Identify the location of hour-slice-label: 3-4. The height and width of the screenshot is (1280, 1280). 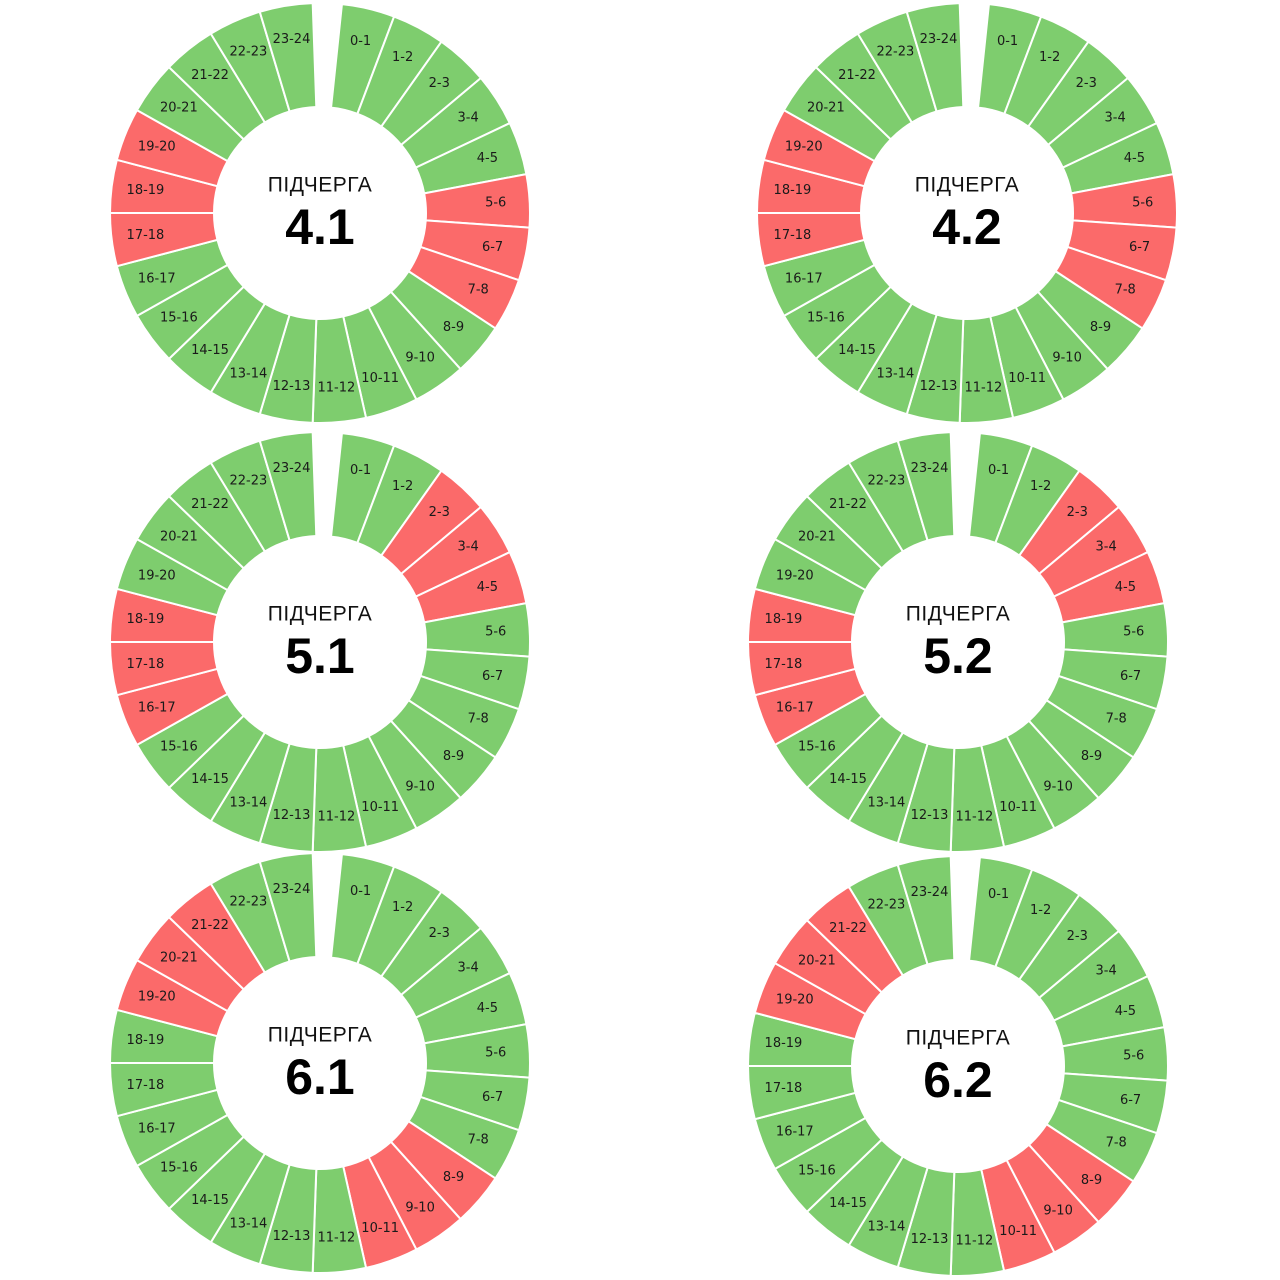
(1106, 547).